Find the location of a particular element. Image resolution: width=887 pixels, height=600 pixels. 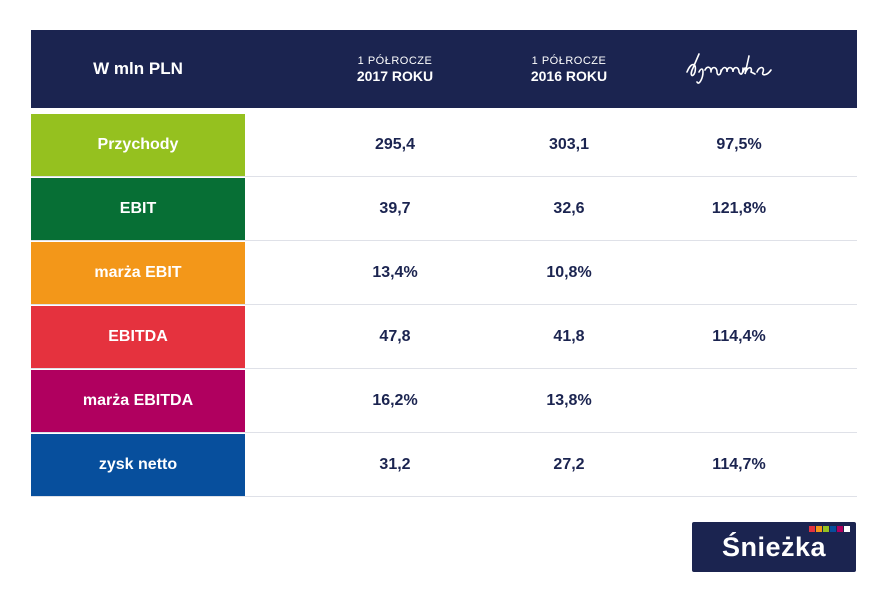

value-dynamika: 121,8% is located at coordinates (739, 208).